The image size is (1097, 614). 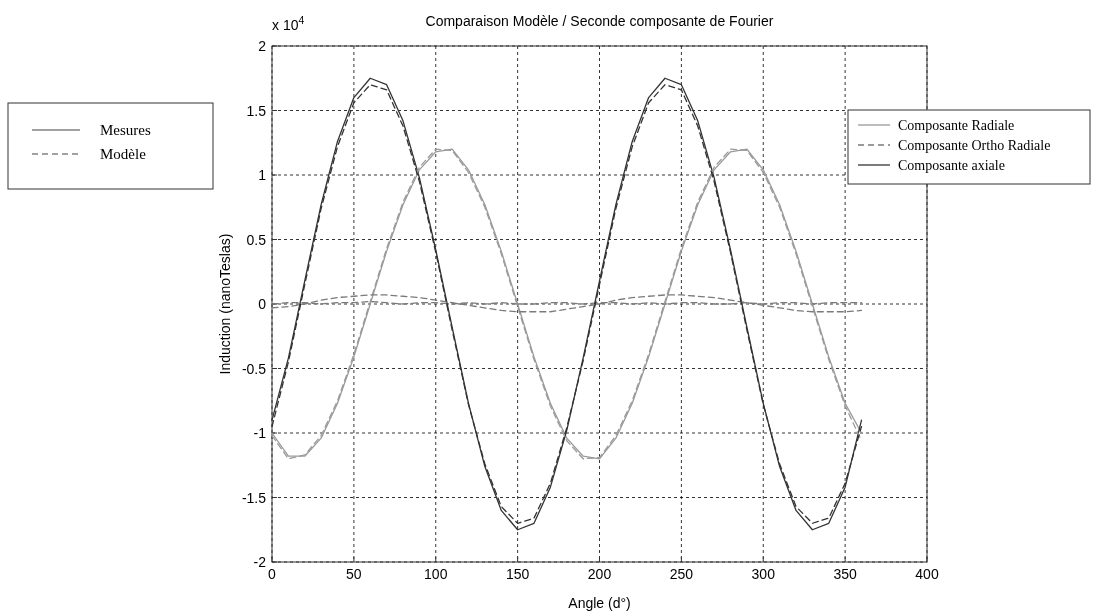 What do you see at coordinates (599, 21) in the screenshot?
I see `chart-title: Comparaison Modèle / Seconde composante de Fourier` at bounding box center [599, 21].